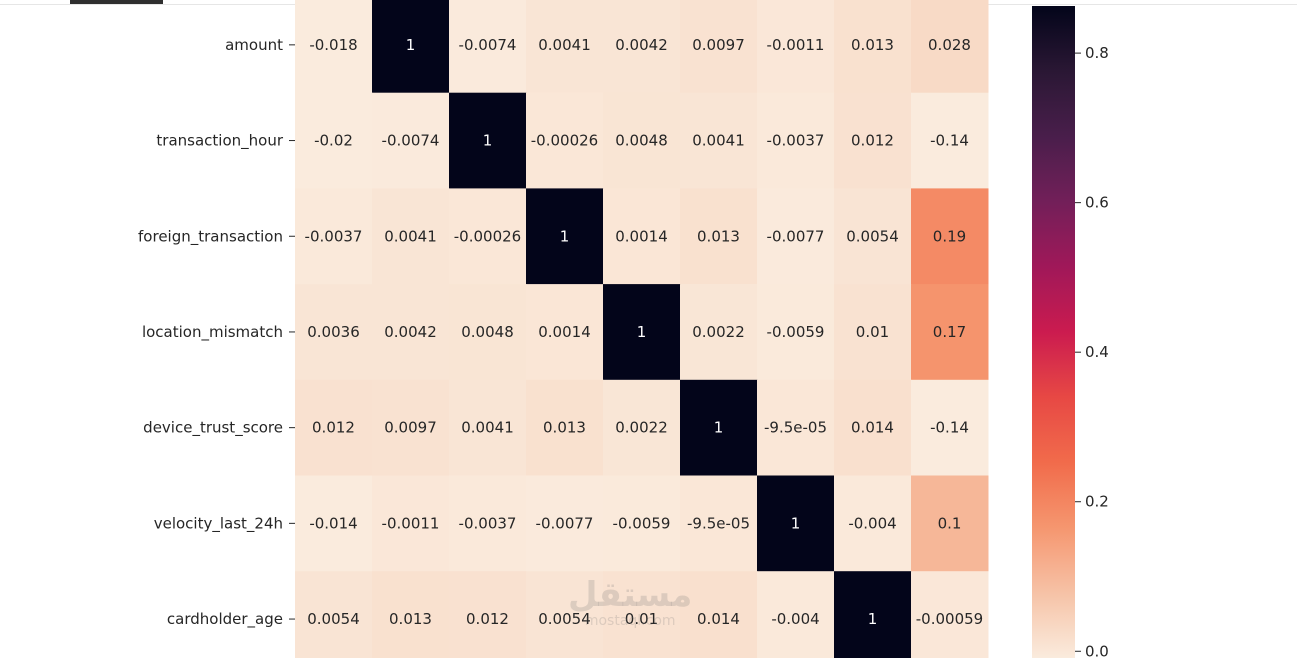 The height and width of the screenshot is (658, 1297). I want to click on colorbar-tick-label: 0.6, so click(1097, 203).